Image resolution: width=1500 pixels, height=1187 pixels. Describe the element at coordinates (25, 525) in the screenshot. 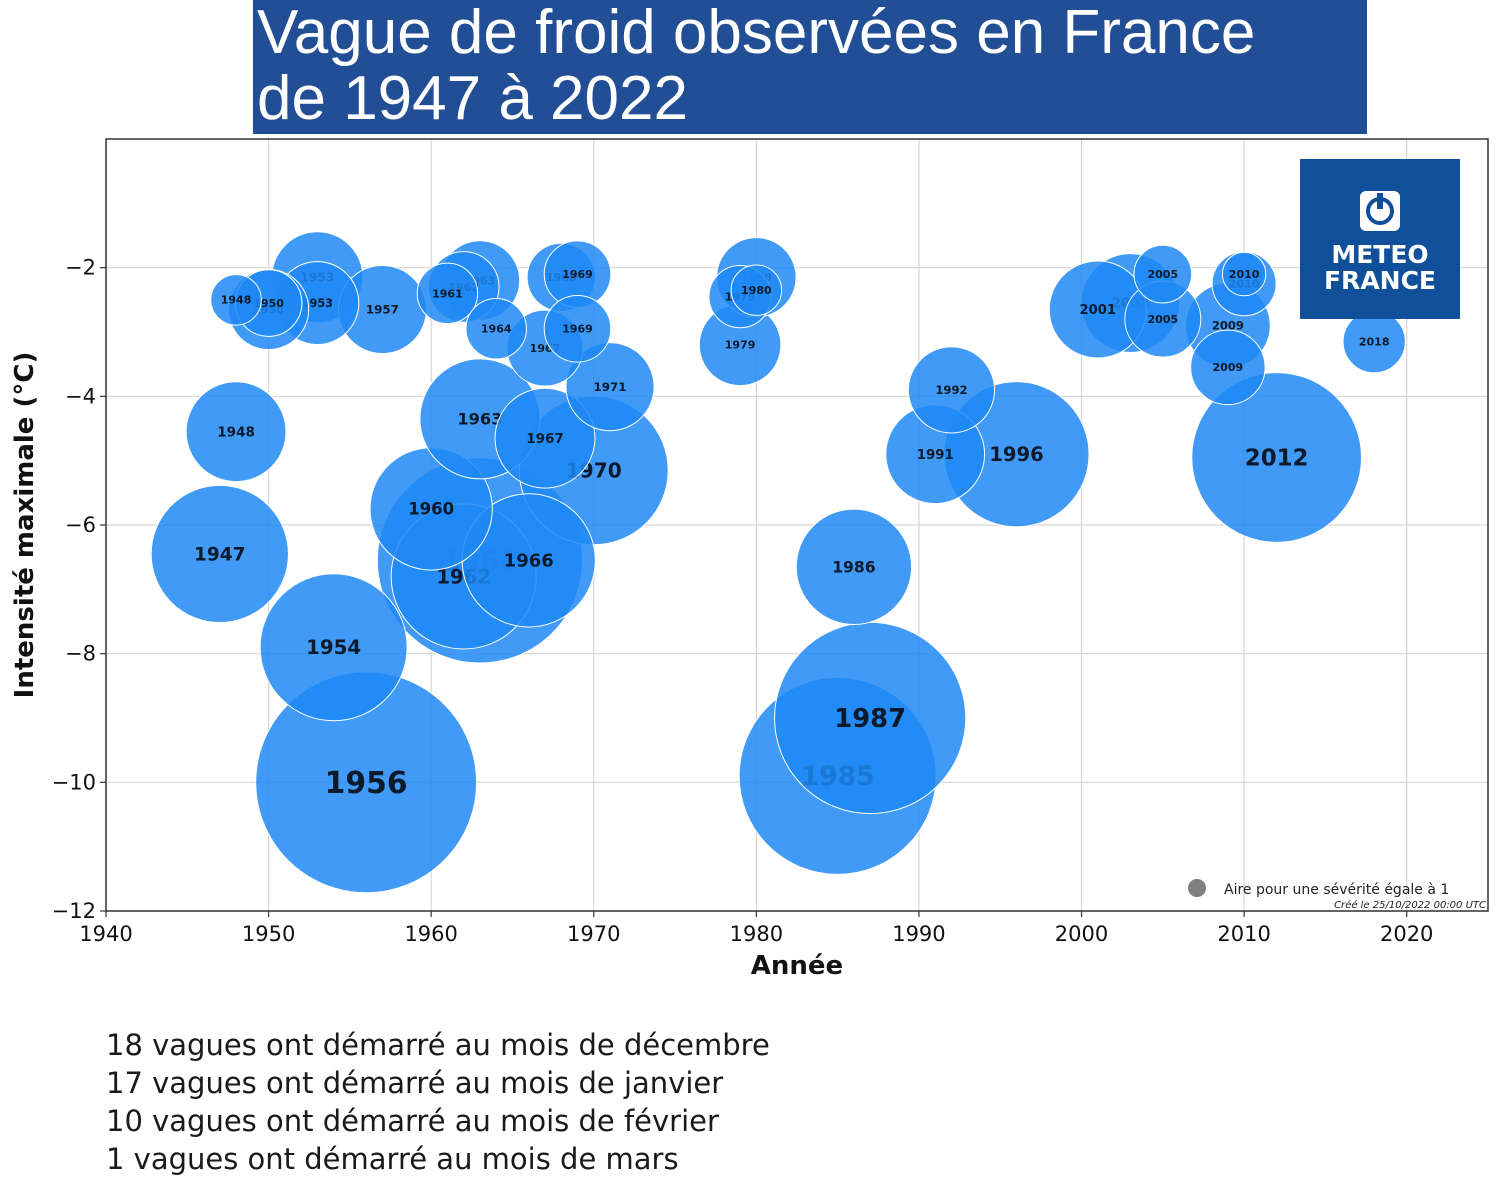

I see `y-axis-label: Intensité maximale (°C)` at that location.